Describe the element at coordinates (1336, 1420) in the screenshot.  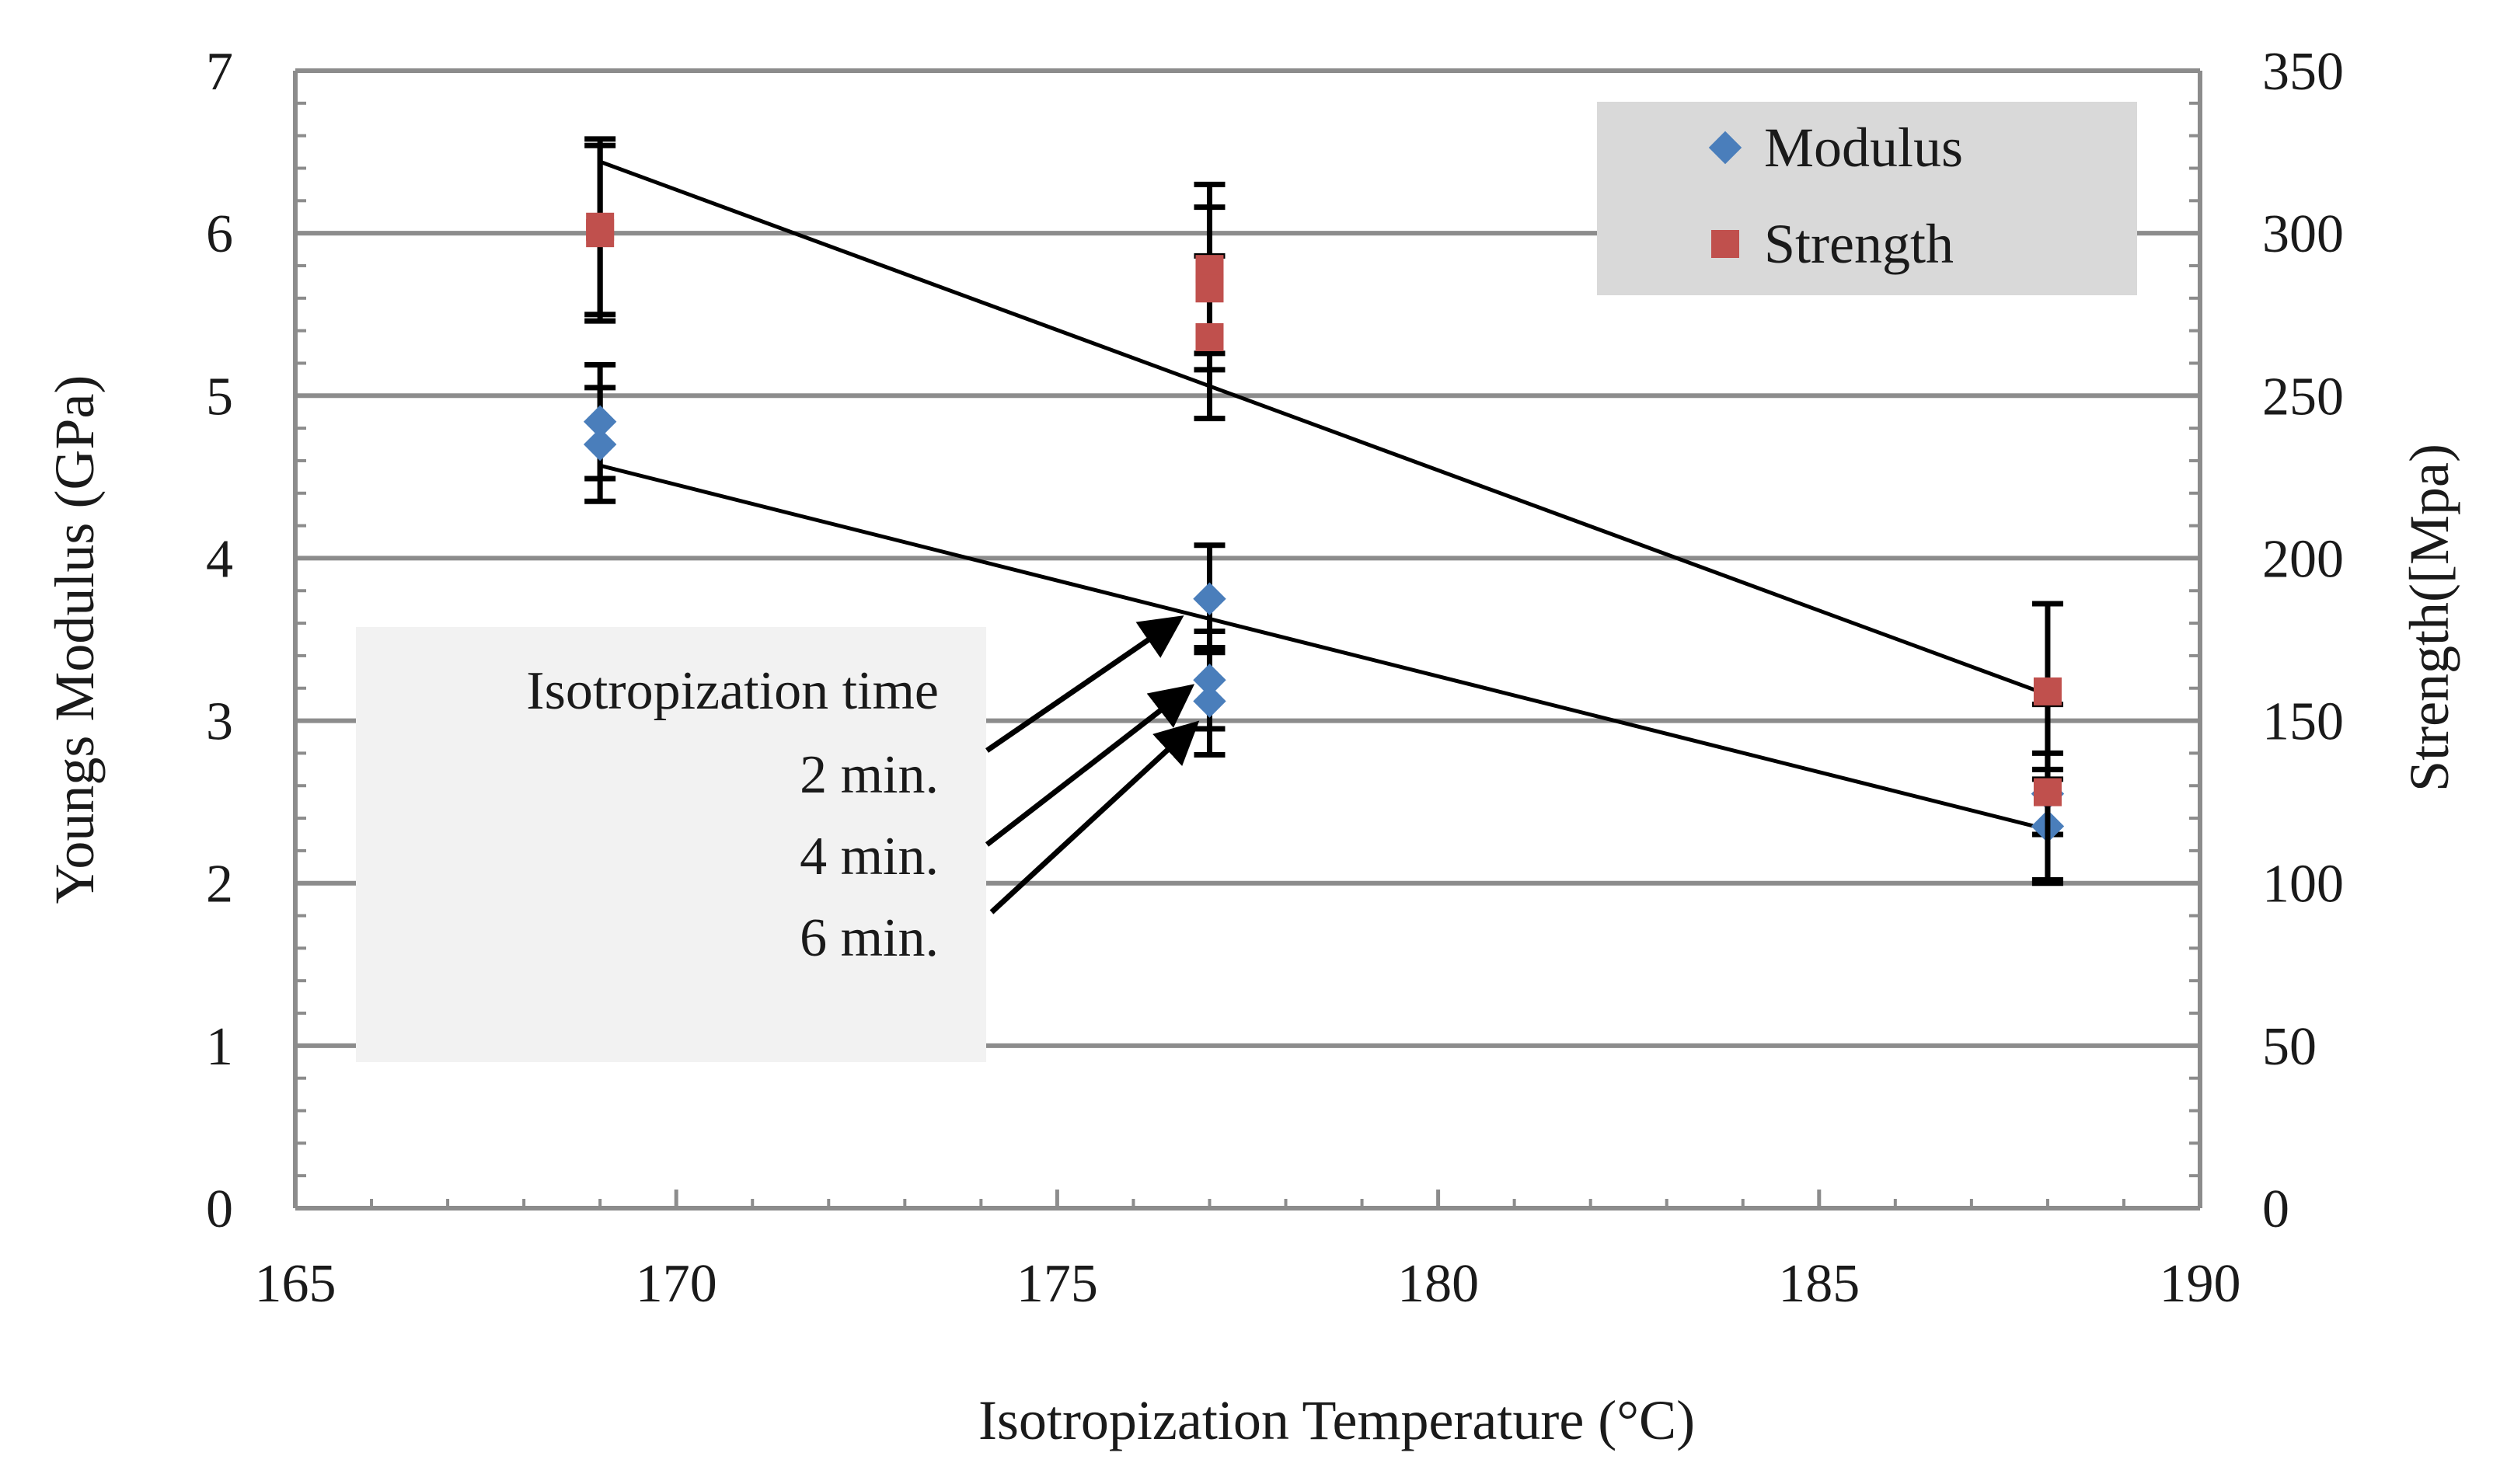
I see `x-axis-title: Isotropization Temperature (°C)` at that location.